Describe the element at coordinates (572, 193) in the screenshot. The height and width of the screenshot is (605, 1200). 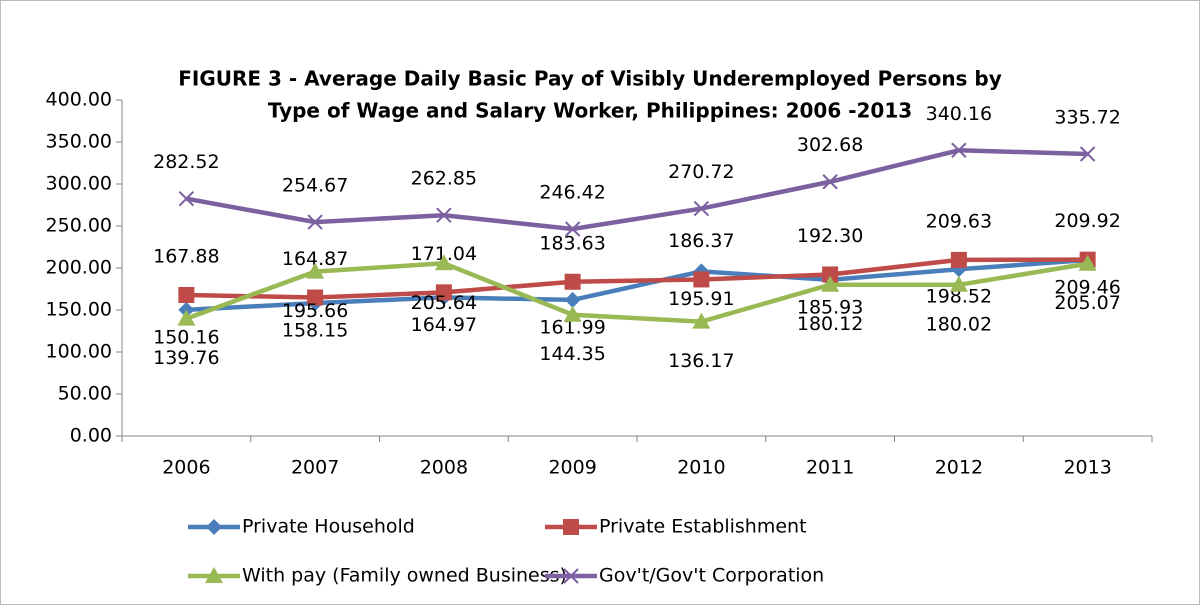
I see `data-label: 246.42` at that location.